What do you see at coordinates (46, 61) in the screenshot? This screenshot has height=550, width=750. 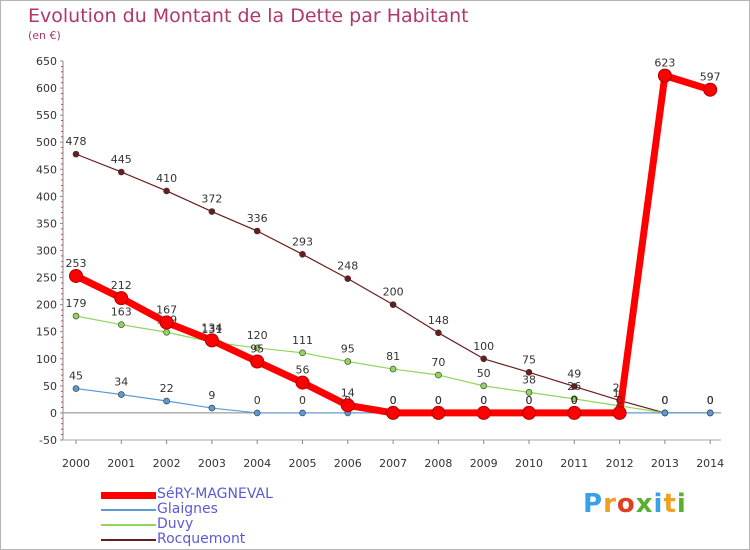 I see `y-tick-label-14: 650` at bounding box center [46, 61].